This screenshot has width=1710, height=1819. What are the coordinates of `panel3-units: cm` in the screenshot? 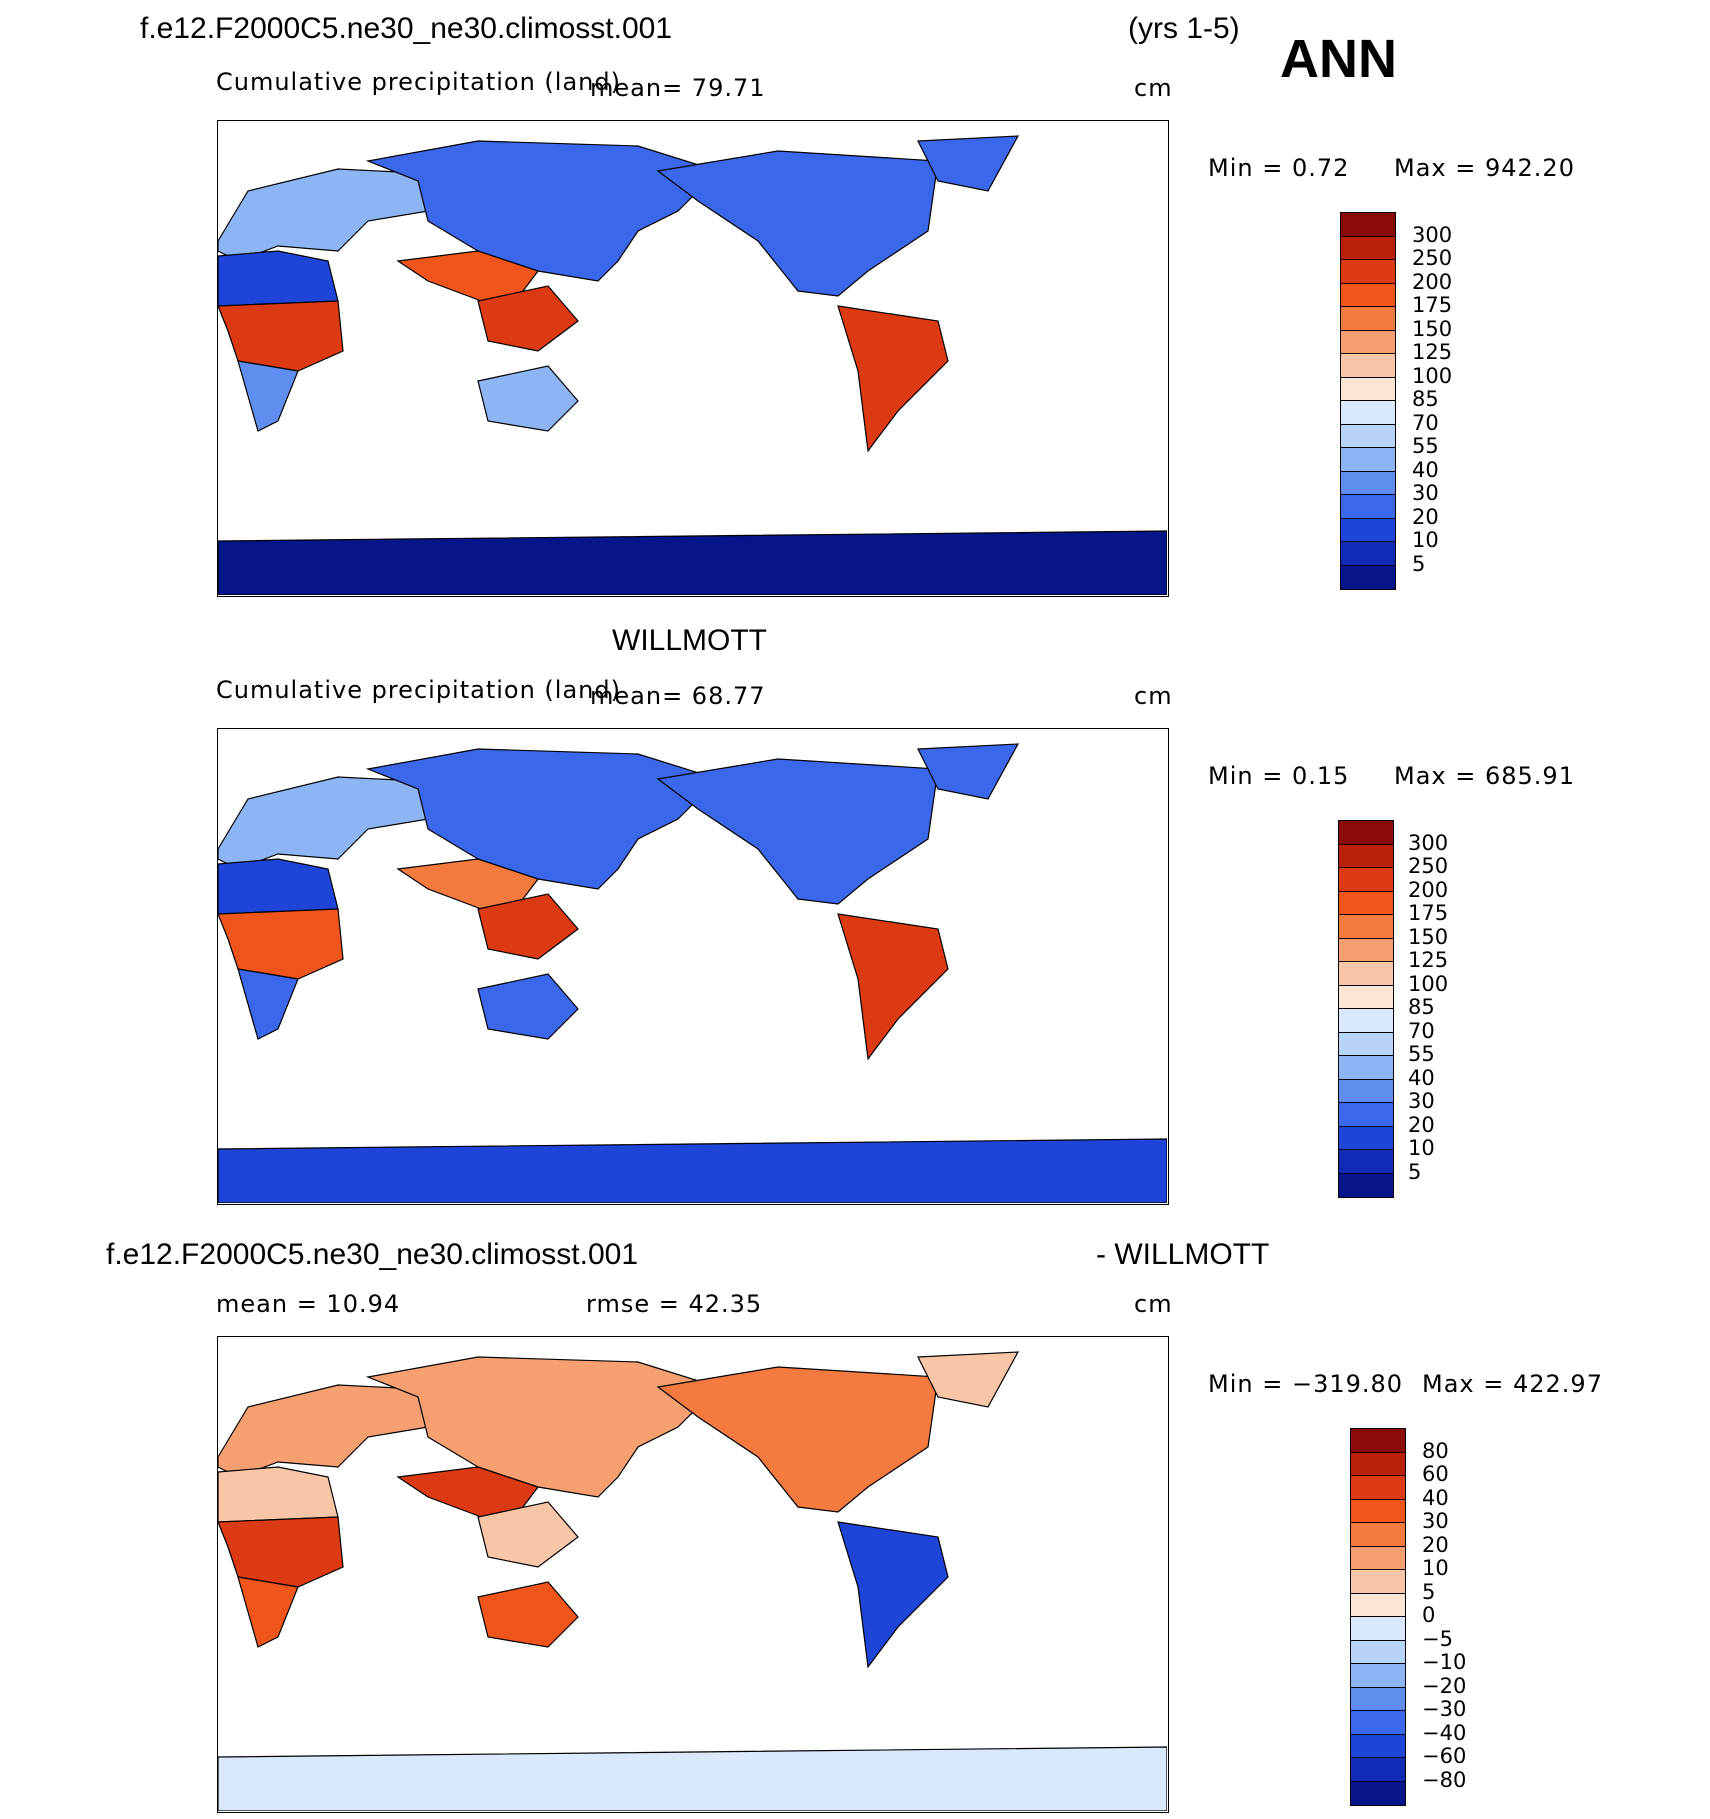 It's located at (1153, 1304).